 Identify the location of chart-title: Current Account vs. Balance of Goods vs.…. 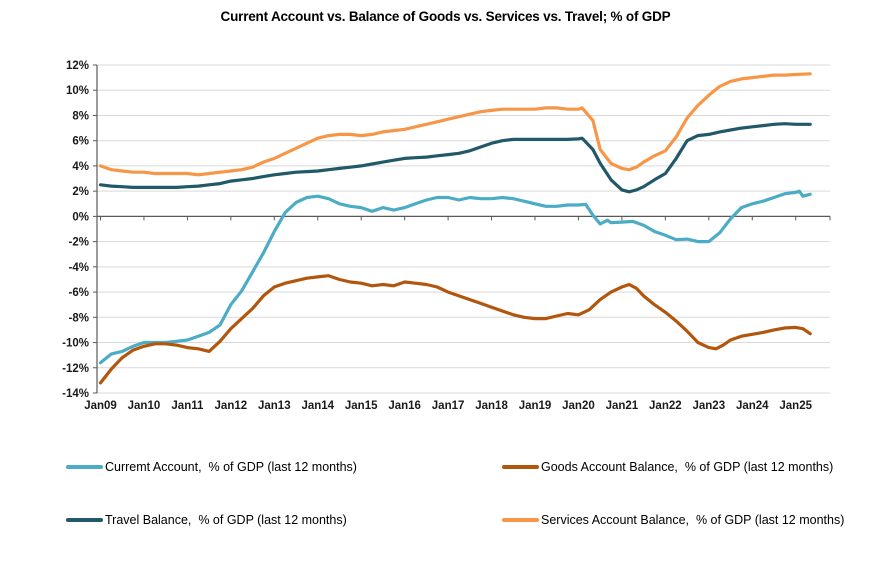
(445, 16).